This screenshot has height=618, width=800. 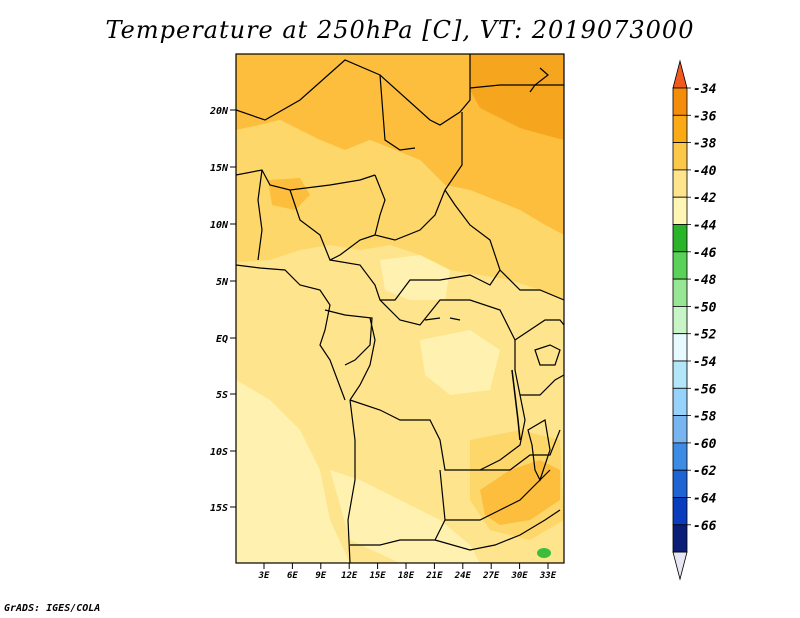 I want to click on field-band-44-a, so click(x=293, y=471).